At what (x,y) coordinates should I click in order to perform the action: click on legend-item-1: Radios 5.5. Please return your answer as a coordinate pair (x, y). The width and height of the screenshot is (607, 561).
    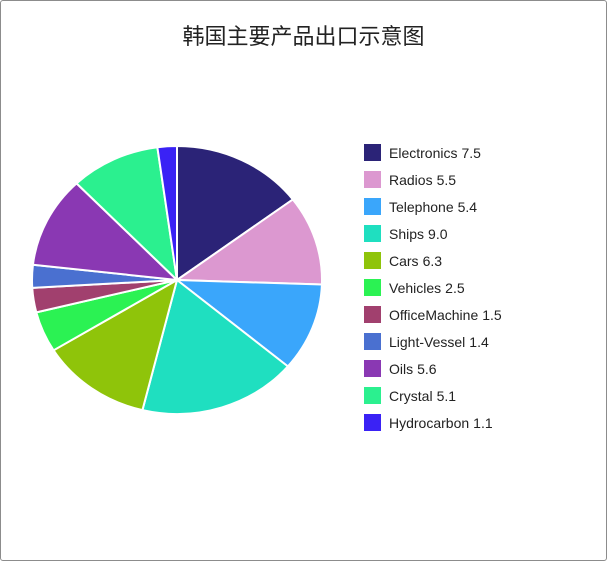
    Looking at the image, I should click on (433, 179).